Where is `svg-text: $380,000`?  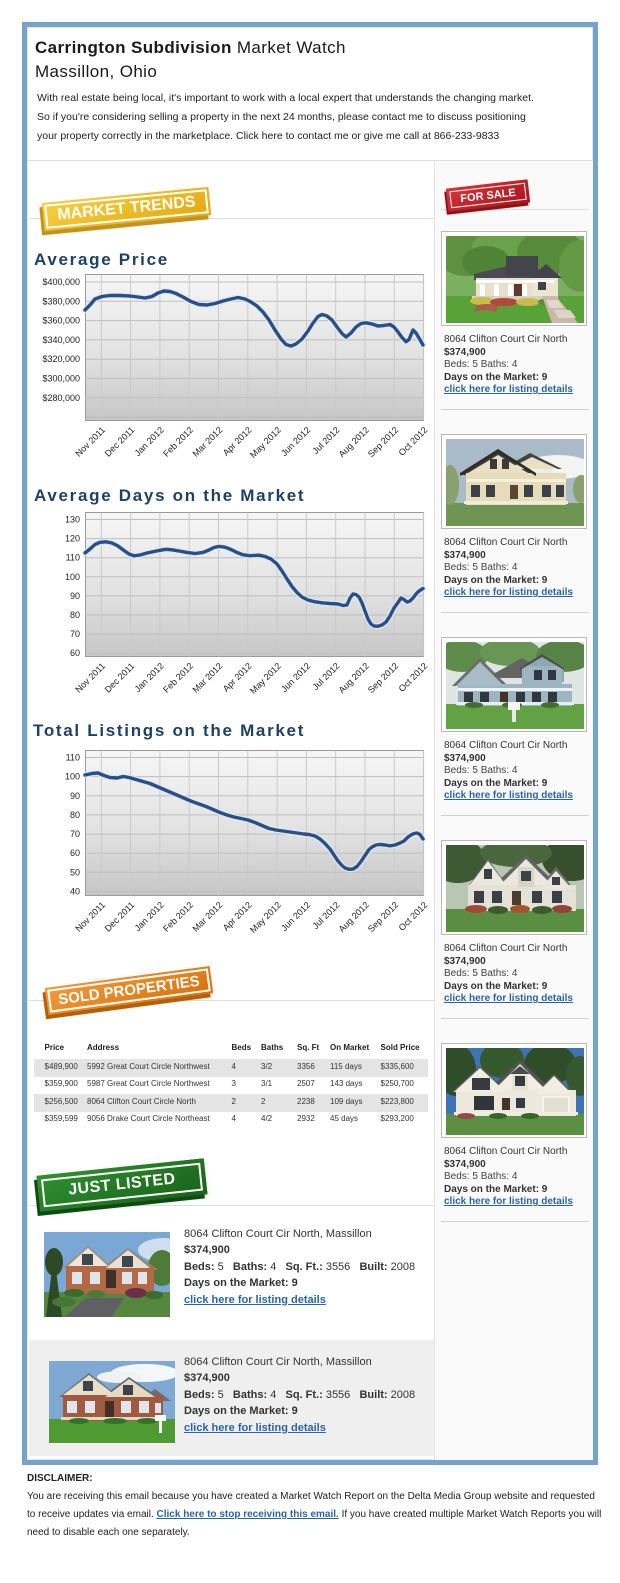 svg-text: $380,000 is located at coordinates (61, 301).